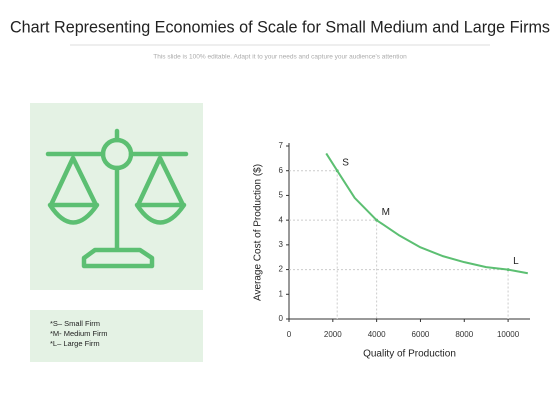 The width and height of the screenshot is (560, 420). Describe the element at coordinates (464, 334) in the screenshot. I see `x-tick-label: 8000` at that location.